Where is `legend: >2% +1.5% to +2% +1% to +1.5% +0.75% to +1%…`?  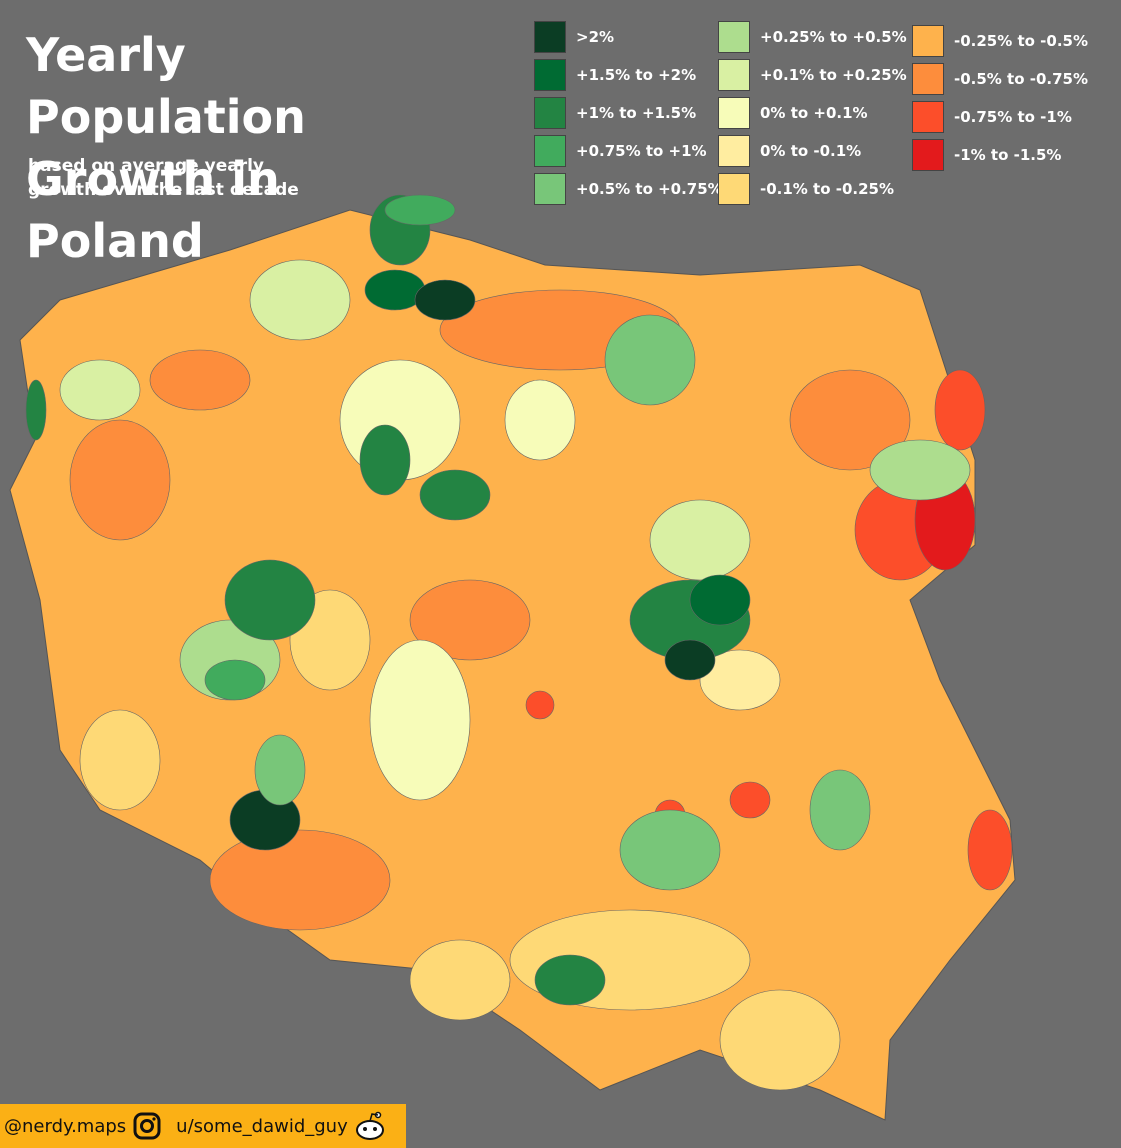 legend: >2% +1.5% to +2% +1% to +1.5% +0.75% to +1%… is located at coordinates (824, 120).